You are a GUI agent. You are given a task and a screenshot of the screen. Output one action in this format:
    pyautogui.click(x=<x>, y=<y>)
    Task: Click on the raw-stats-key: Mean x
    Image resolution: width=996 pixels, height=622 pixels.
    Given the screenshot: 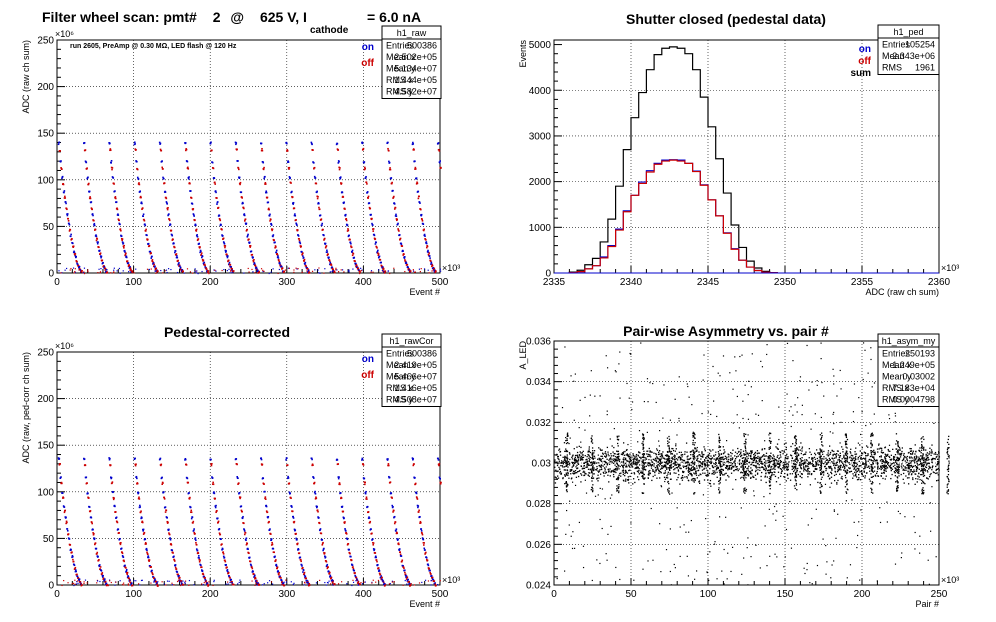 What is the action you would take?
    pyautogui.click(x=401, y=57)
    